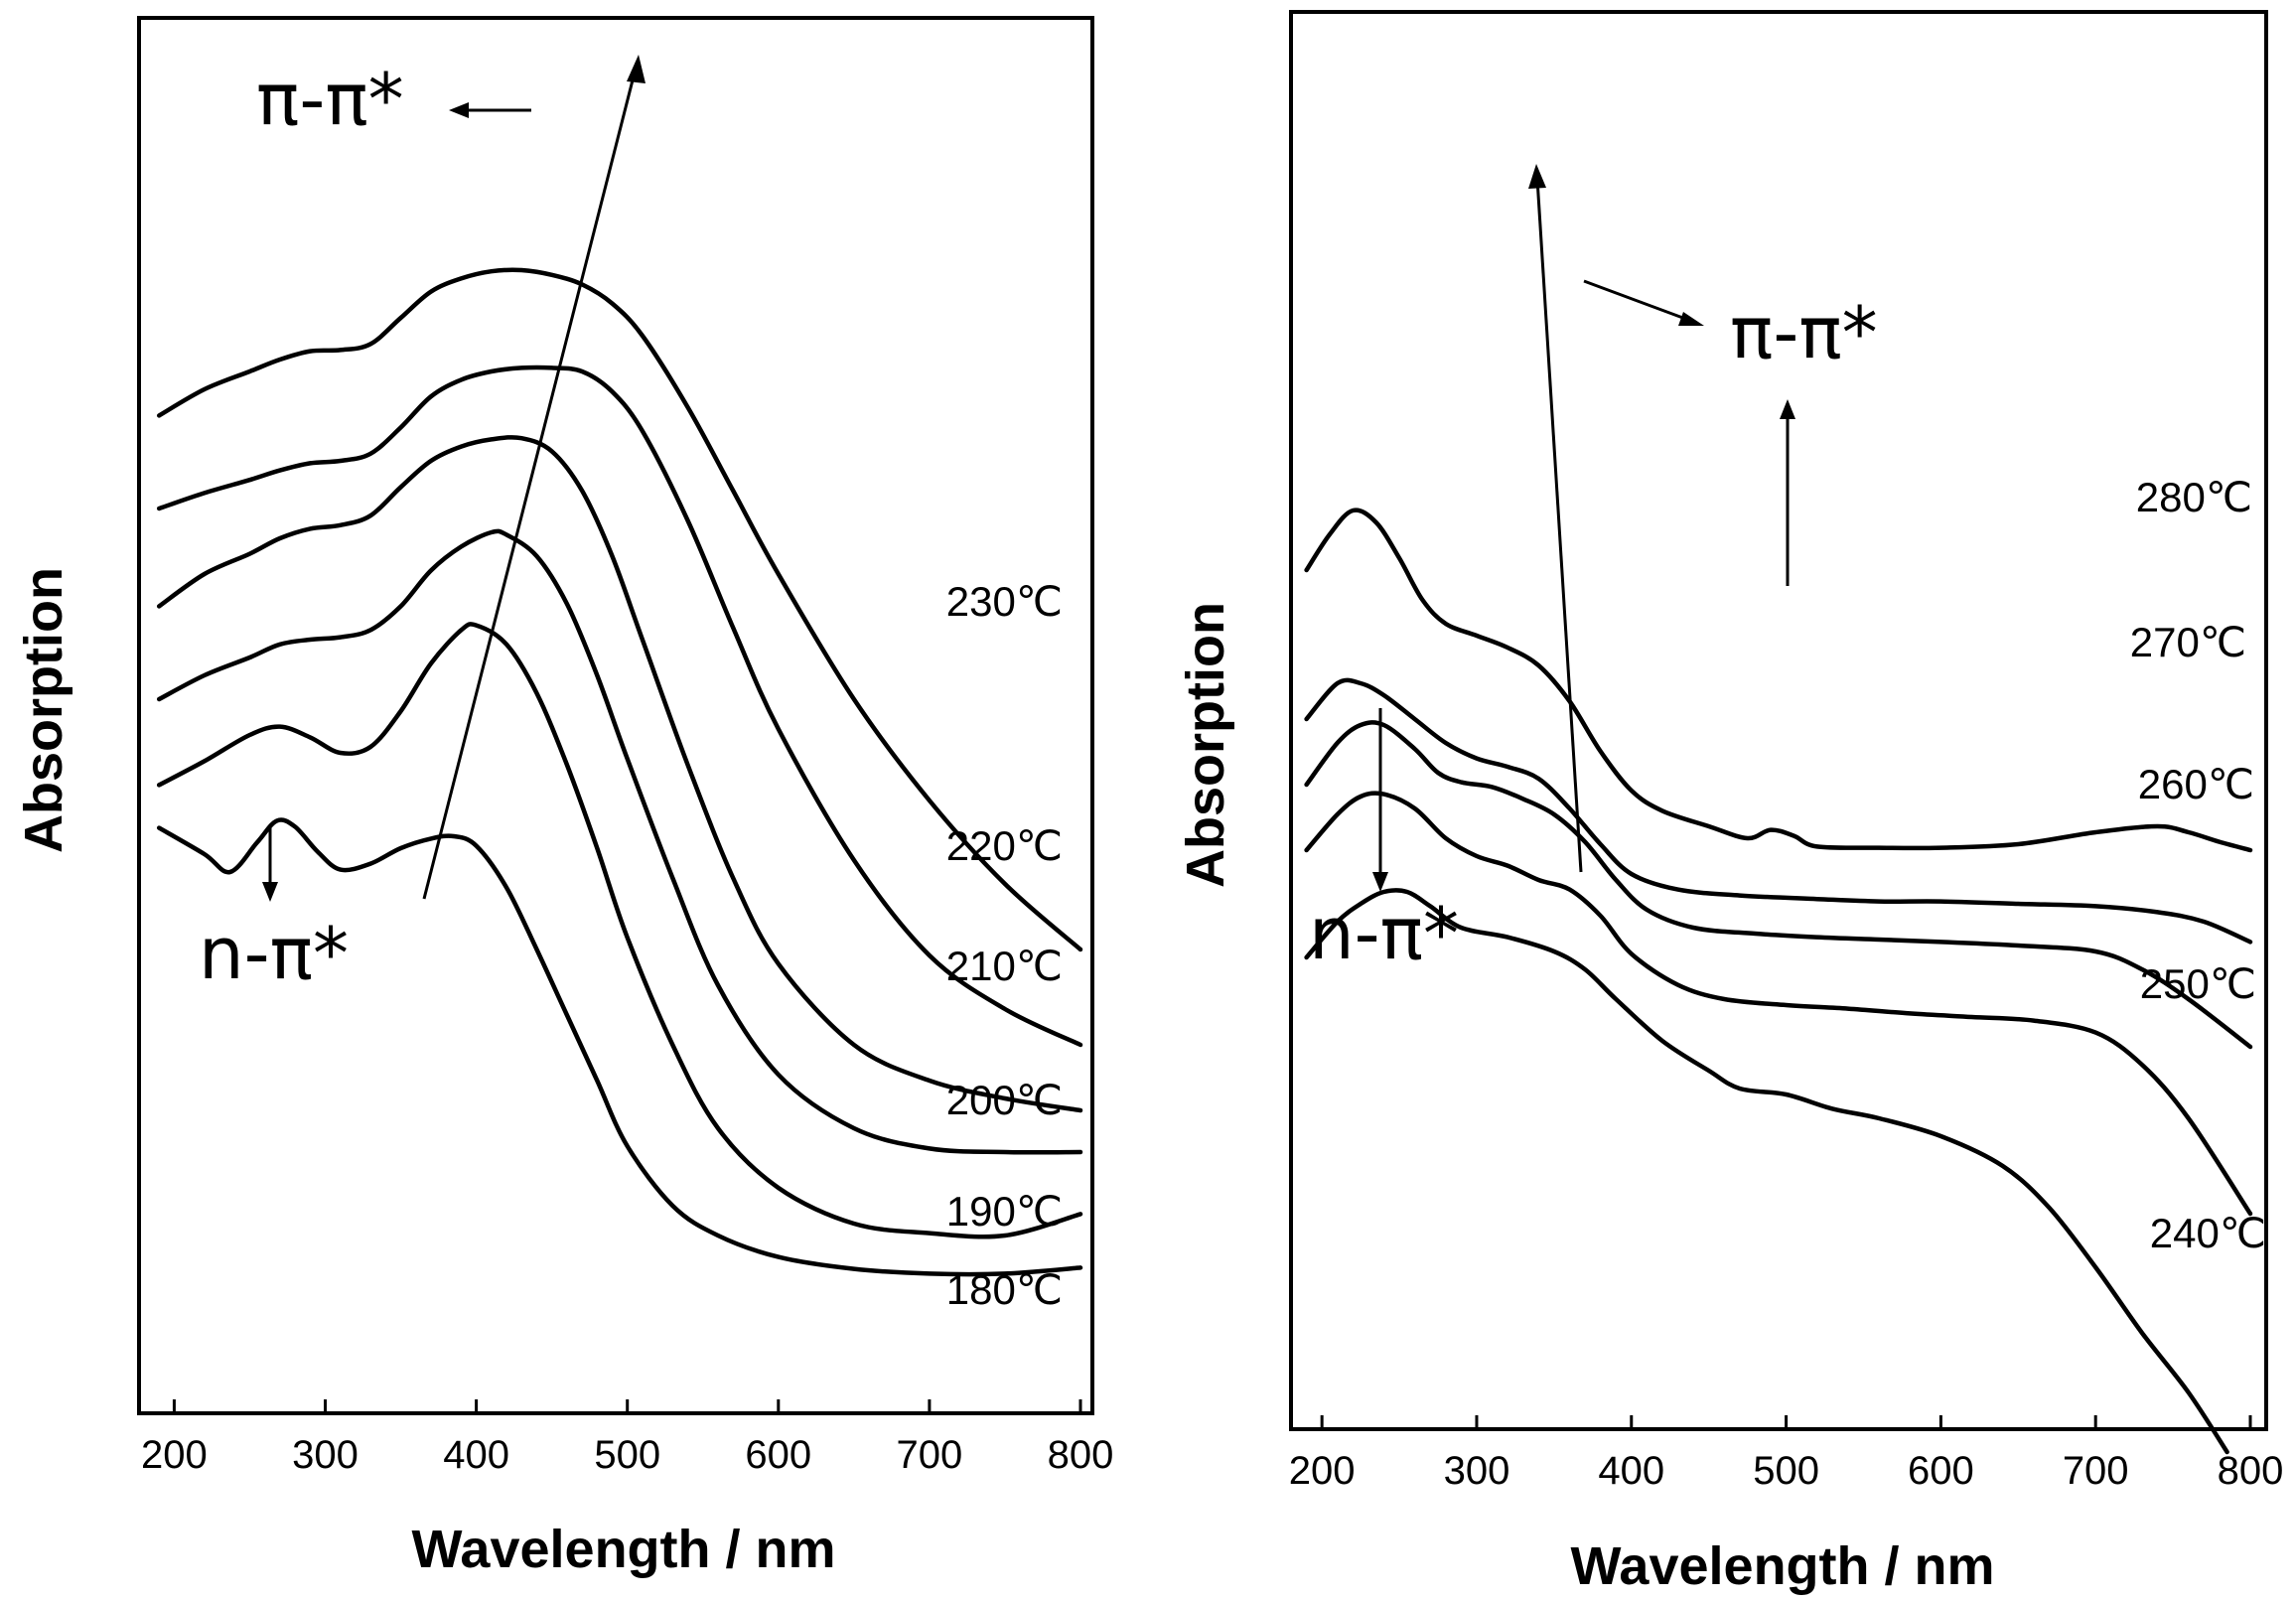 The height and width of the screenshot is (1602, 2296). I want to click on right-x-tick-label: 500, so click(1786, 1471).